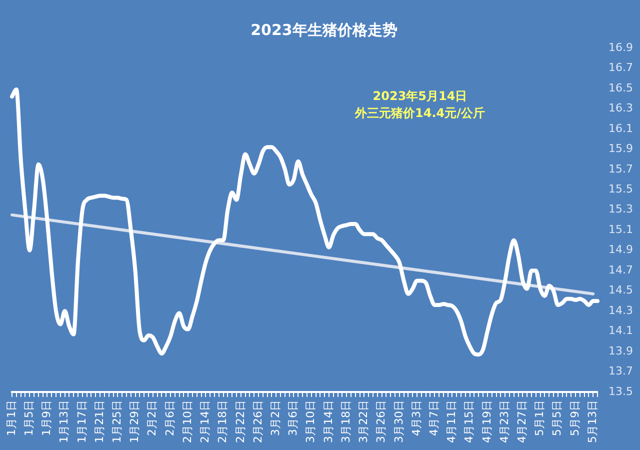 The height and width of the screenshot is (450, 640). Describe the element at coordinates (621, 371) in the screenshot. I see `y-tick-label: 13.7` at that location.